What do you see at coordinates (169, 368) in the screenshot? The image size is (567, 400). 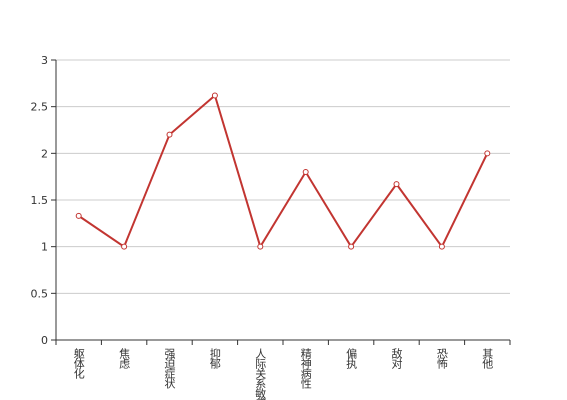 I see `x-tick-label: 强迫症状` at bounding box center [169, 368].